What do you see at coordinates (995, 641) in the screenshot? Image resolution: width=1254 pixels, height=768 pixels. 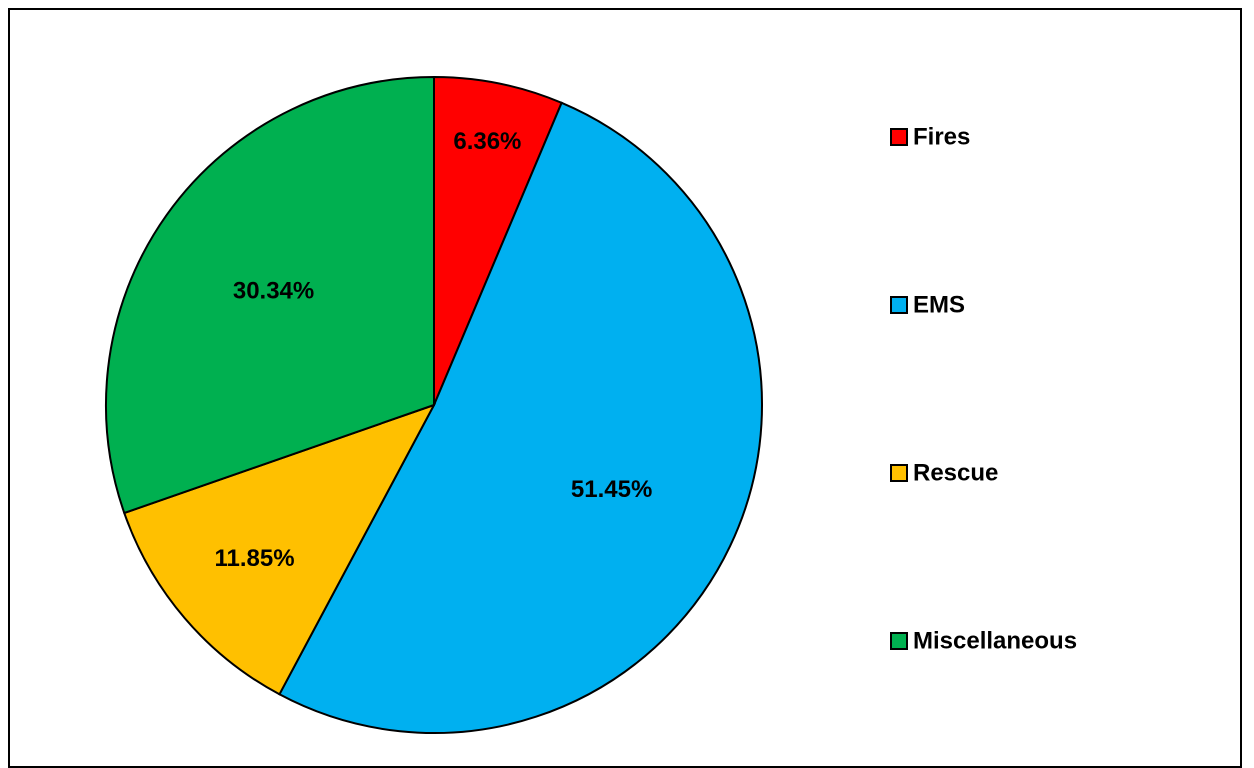 I see `legend-label-miscellaneous: Miscellaneous` at bounding box center [995, 641].